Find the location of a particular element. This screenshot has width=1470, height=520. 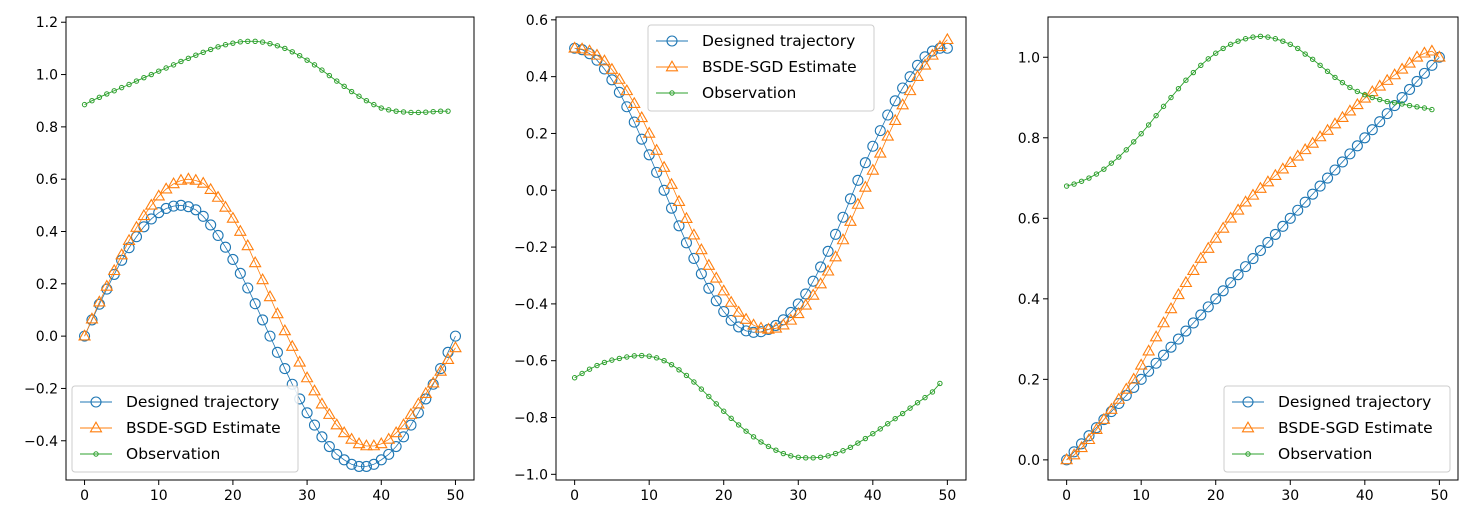

y-axis: 0.0 0.2 0.4 0.6 0.8 1.0 is located at coordinates (1033, 259).